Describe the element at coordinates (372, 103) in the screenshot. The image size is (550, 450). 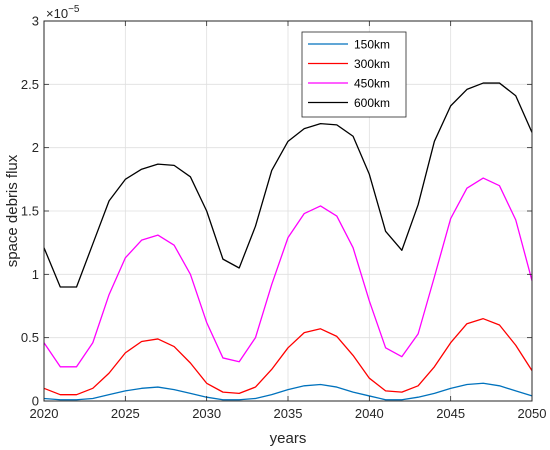
I see `legend-label-600km: 600km` at that location.